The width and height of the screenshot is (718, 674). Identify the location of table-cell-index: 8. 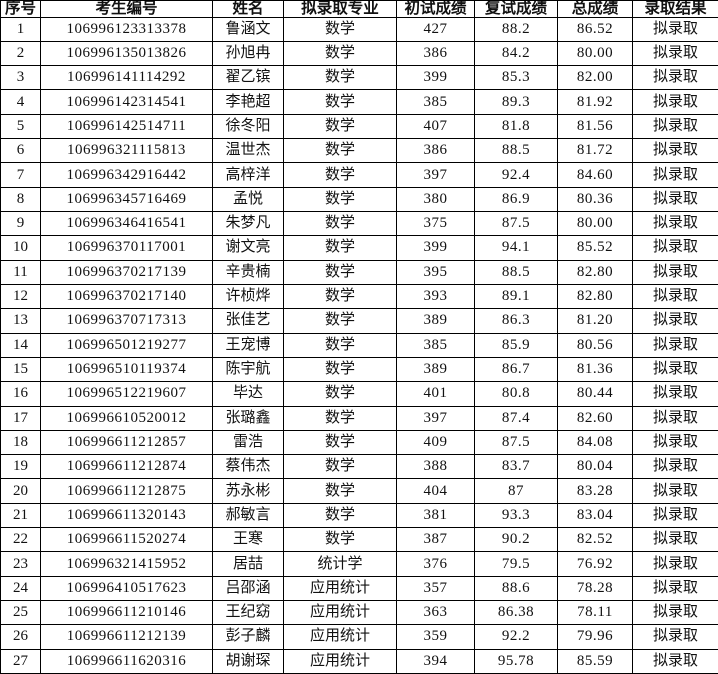
(20, 199).